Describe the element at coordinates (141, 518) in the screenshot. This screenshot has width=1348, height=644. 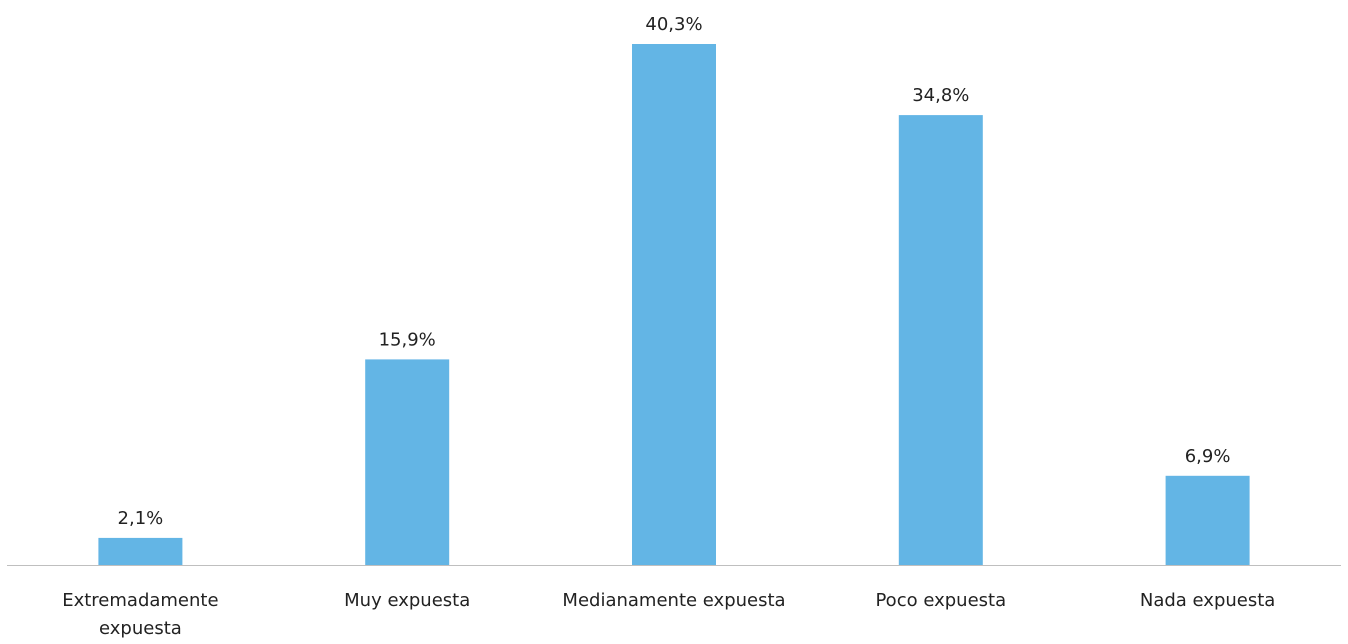
I see `value-label-1: 2,1%` at that location.